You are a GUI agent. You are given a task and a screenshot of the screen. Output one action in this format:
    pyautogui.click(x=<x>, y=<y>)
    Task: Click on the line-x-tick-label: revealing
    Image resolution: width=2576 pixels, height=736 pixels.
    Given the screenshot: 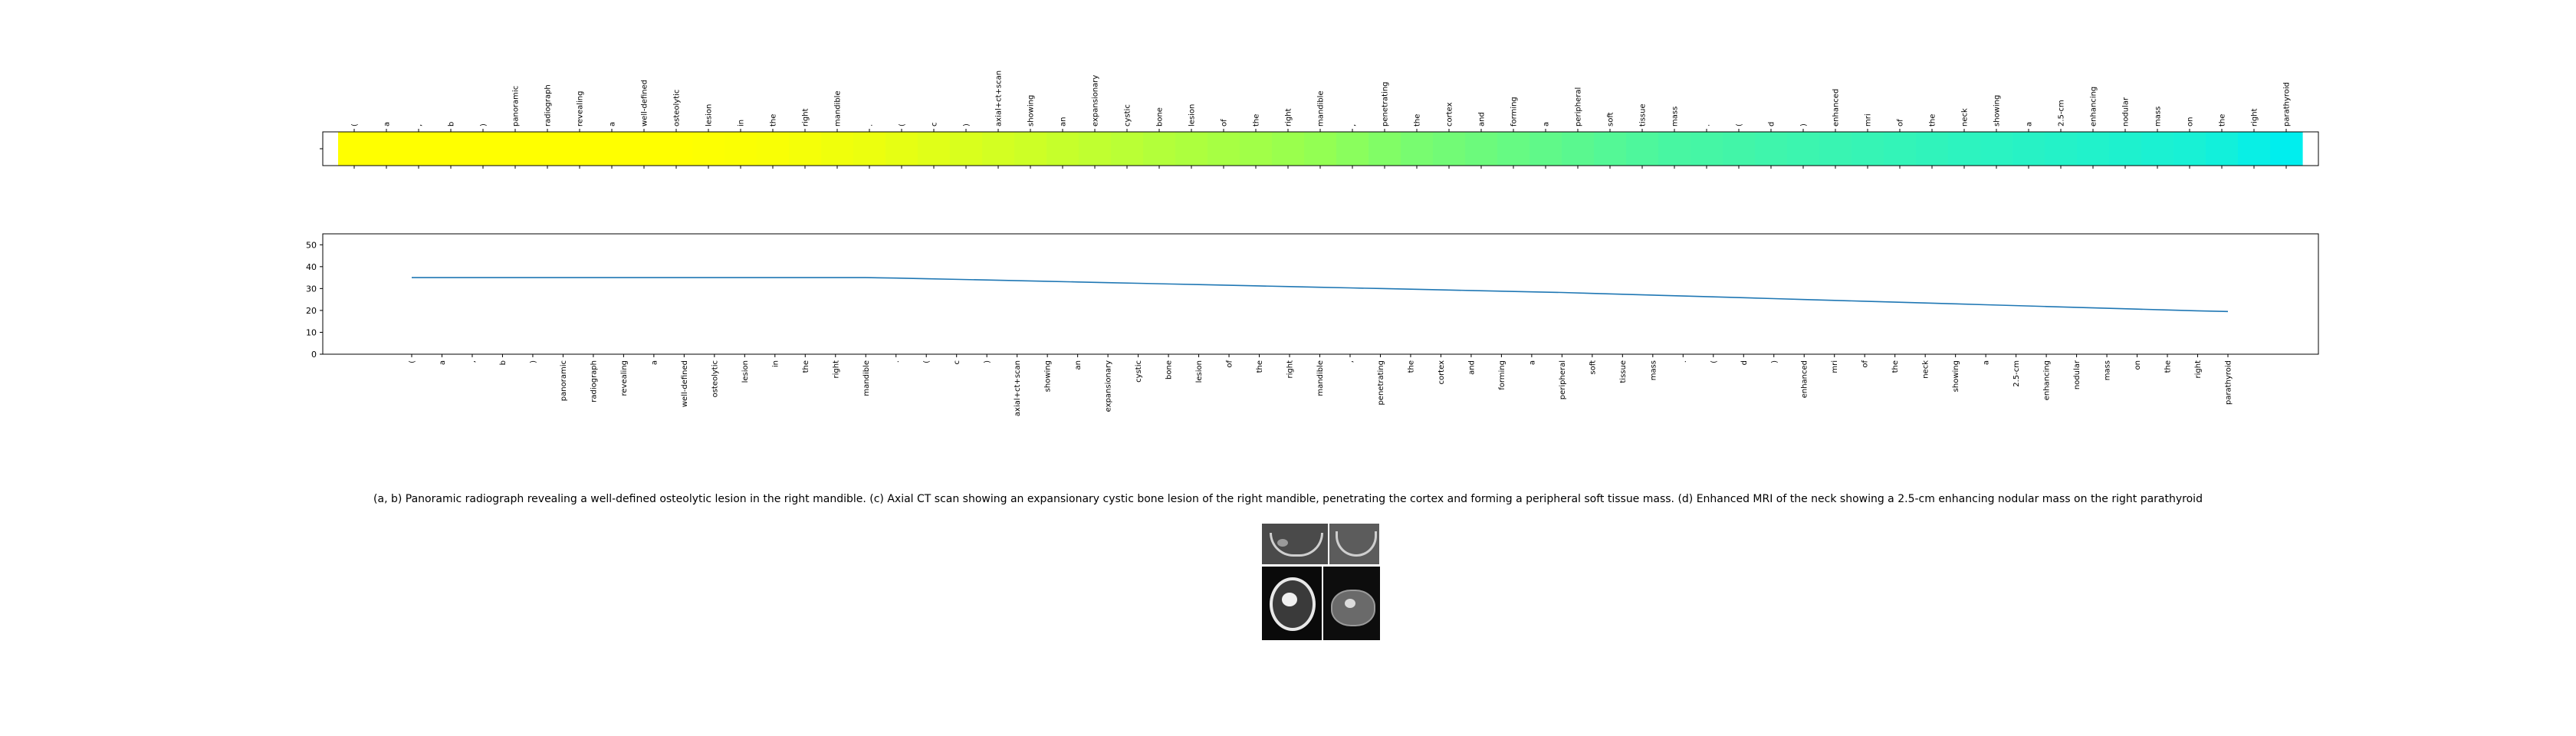 What is the action you would take?
    pyautogui.click(x=625, y=378)
    